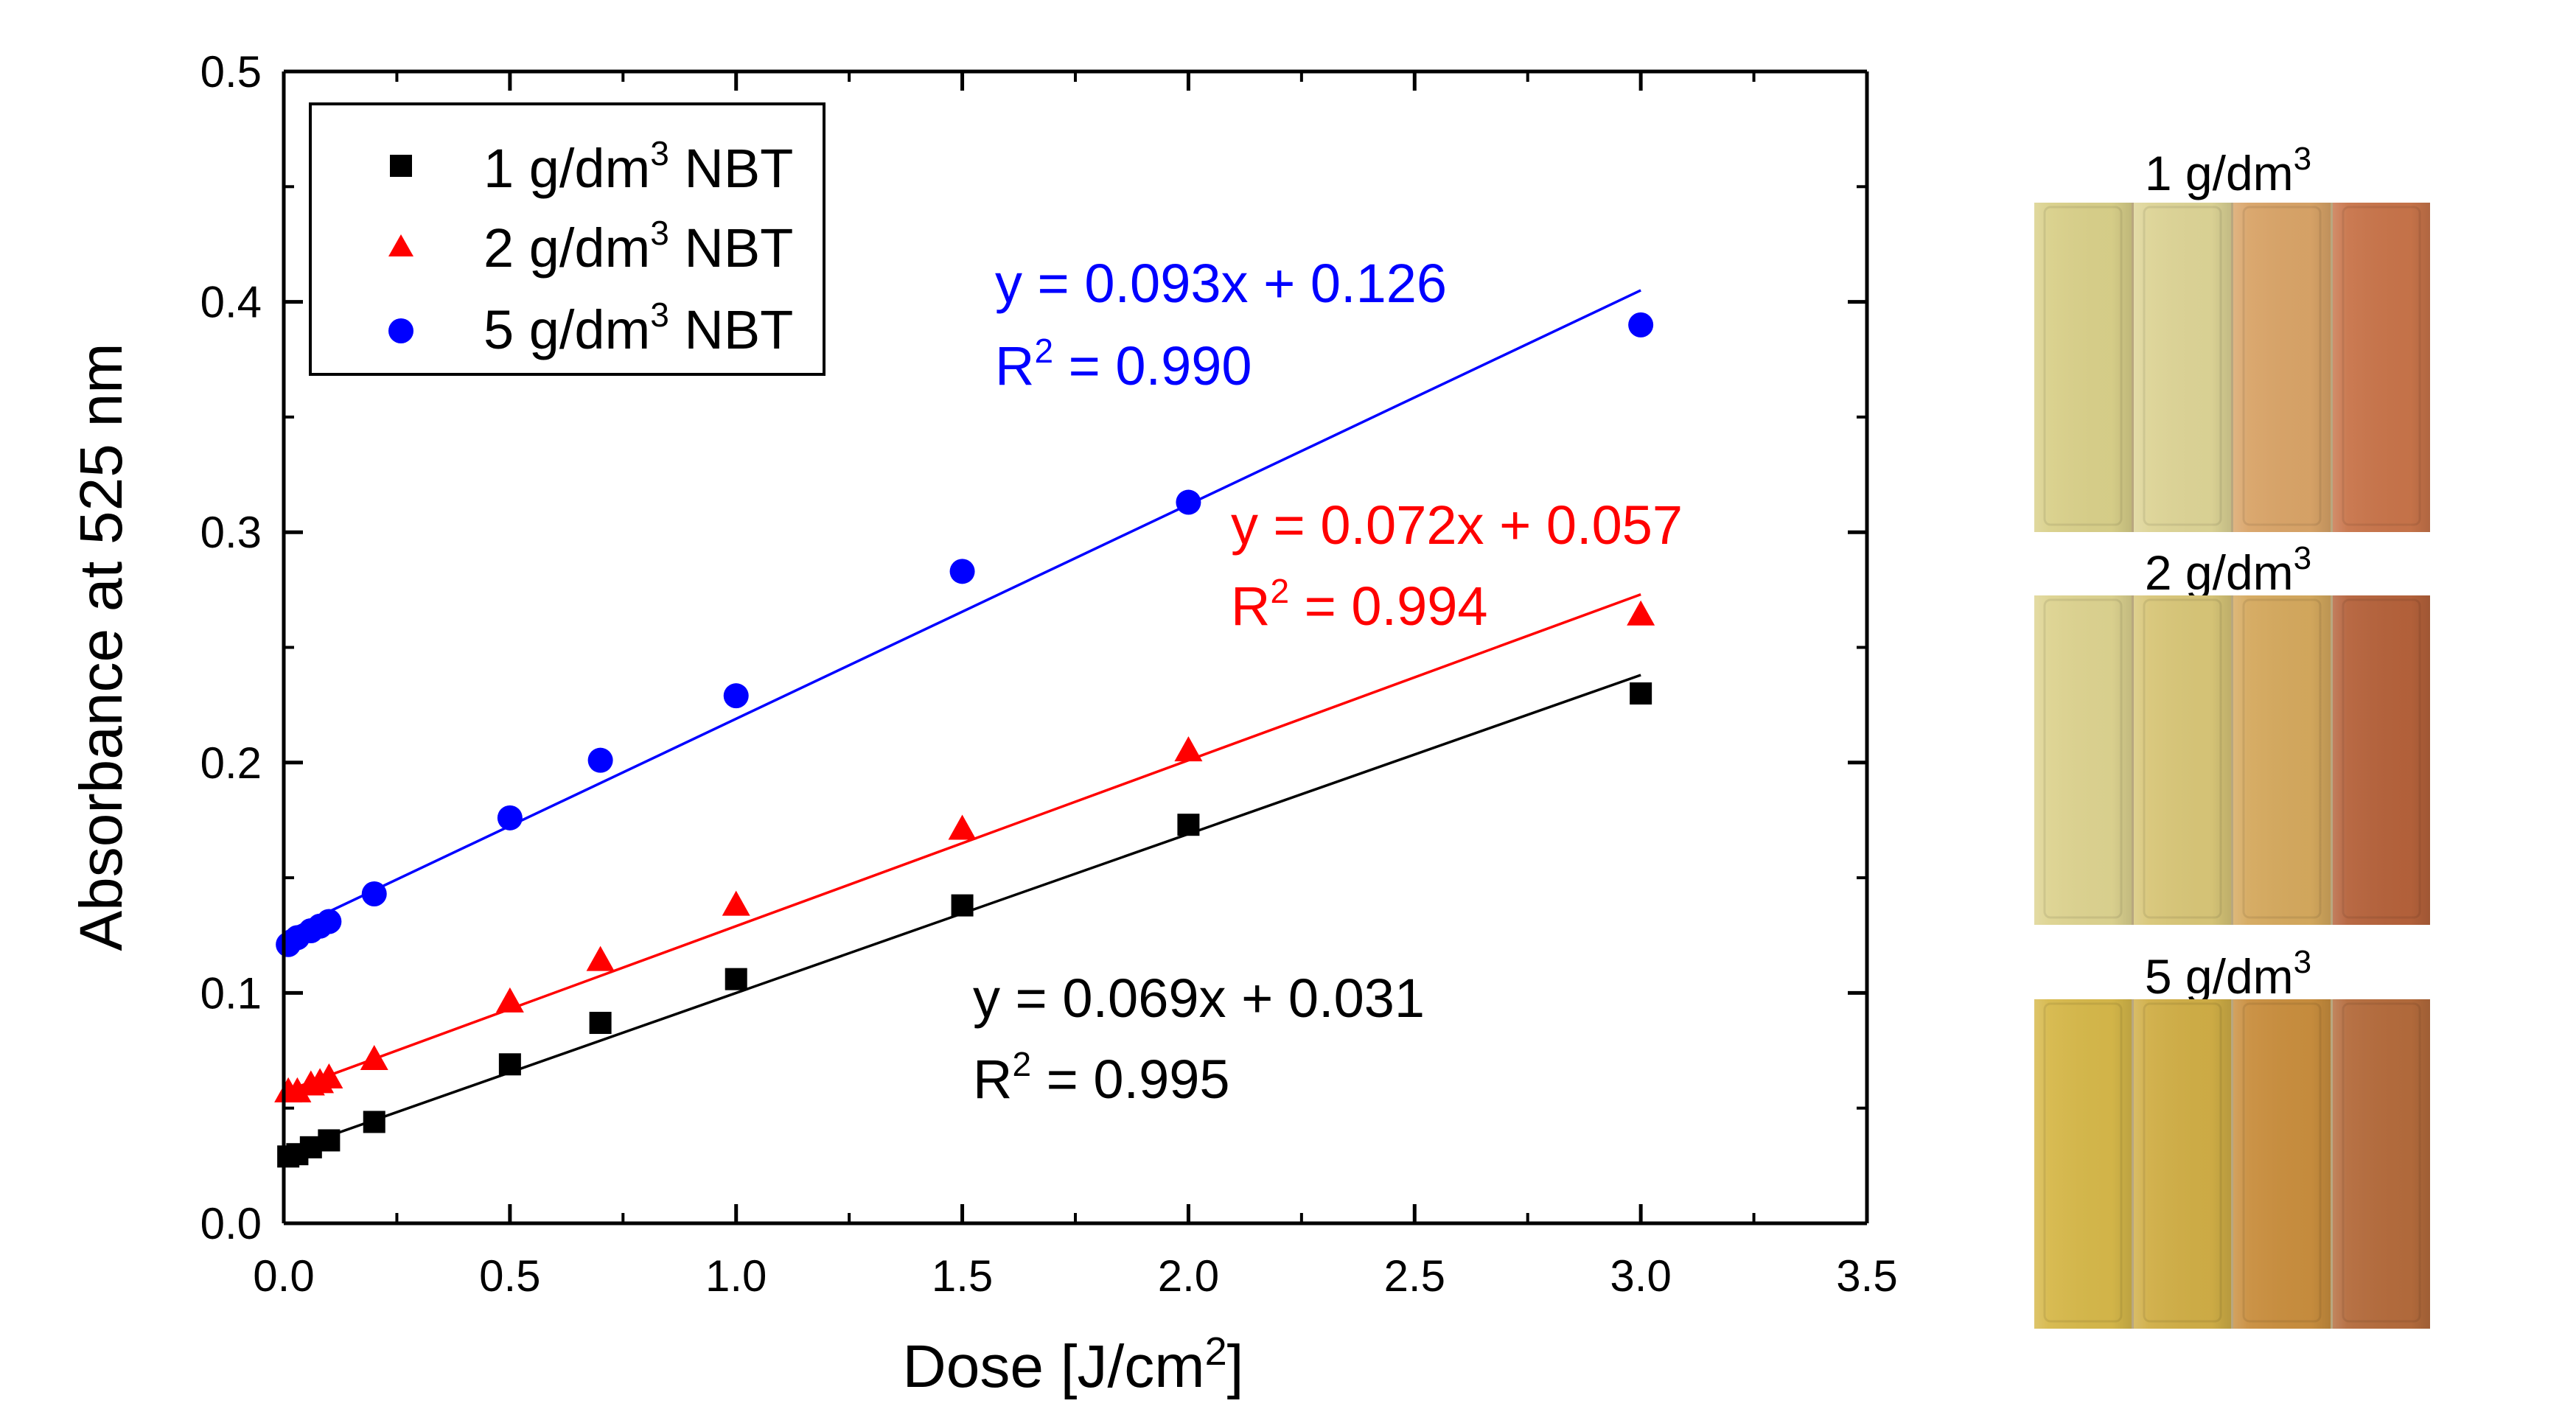 The width and height of the screenshot is (2576, 1409). I want to click on x-axis-title: Dose [J/cm2], so click(1073, 1364).